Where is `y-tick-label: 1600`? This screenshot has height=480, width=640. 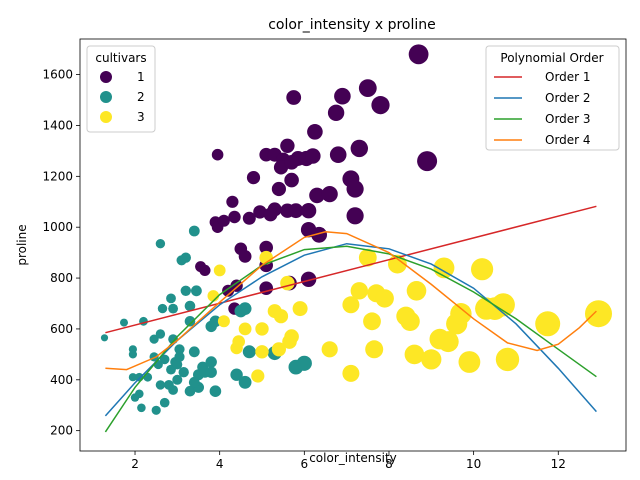
y-tick-label: 1600 is located at coordinates (57, 75).